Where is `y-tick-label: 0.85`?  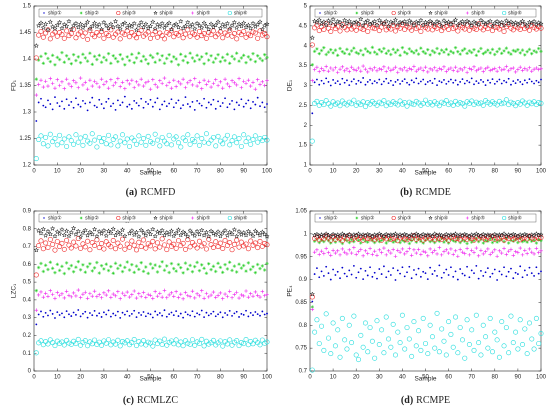 y-tick-label: 0.85 is located at coordinates (301, 303).